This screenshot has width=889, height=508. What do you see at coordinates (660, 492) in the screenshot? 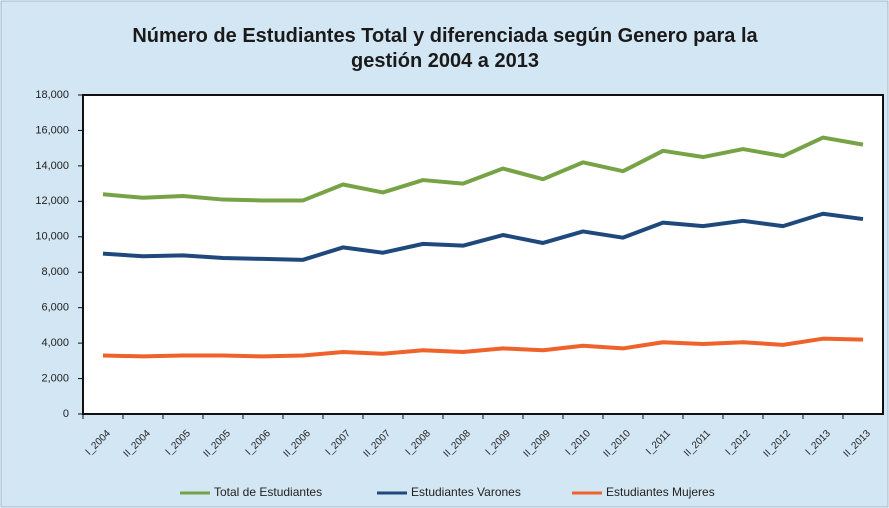
I see `legend-label: Estudiantes Mujeres` at bounding box center [660, 492].